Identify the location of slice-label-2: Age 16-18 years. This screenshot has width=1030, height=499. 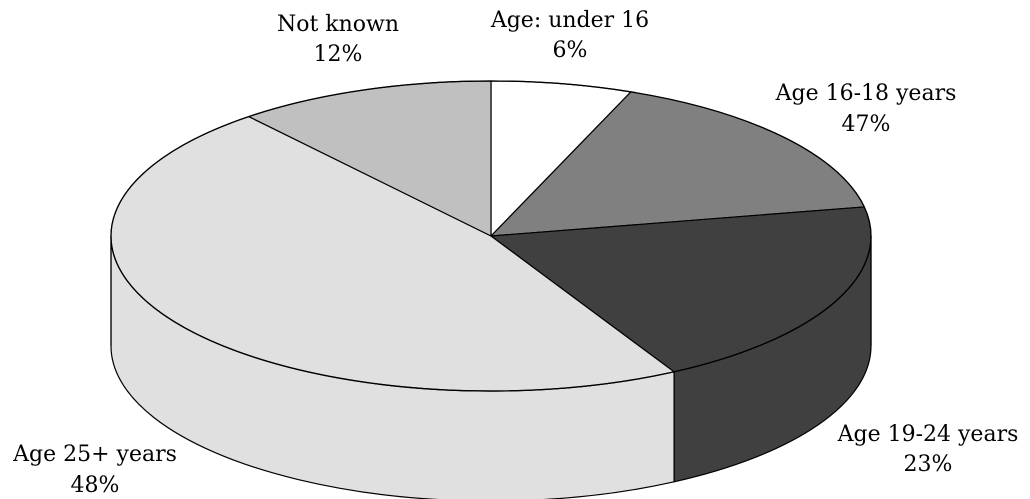
(866, 93).